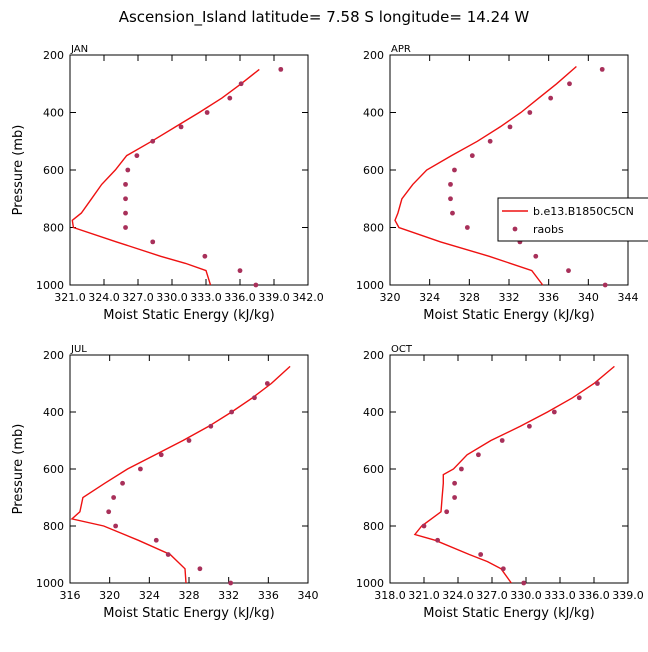 Image resolution: width=648 pixels, height=652 pixels. What do you see at coordinates (548, 229) in the screenshot?
I see `legend-obs-label: raobs` at bounding box center [548, 229].